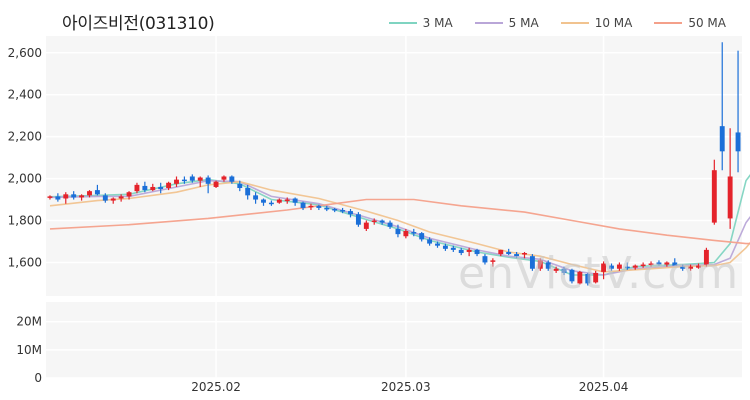 The height and width of the screenshot is (400, 750). What do you see at coordinates (138, 24) in the screenshot?
I see `chart-title: 아이즈비전(031310)` at bounding box center [138, 24].